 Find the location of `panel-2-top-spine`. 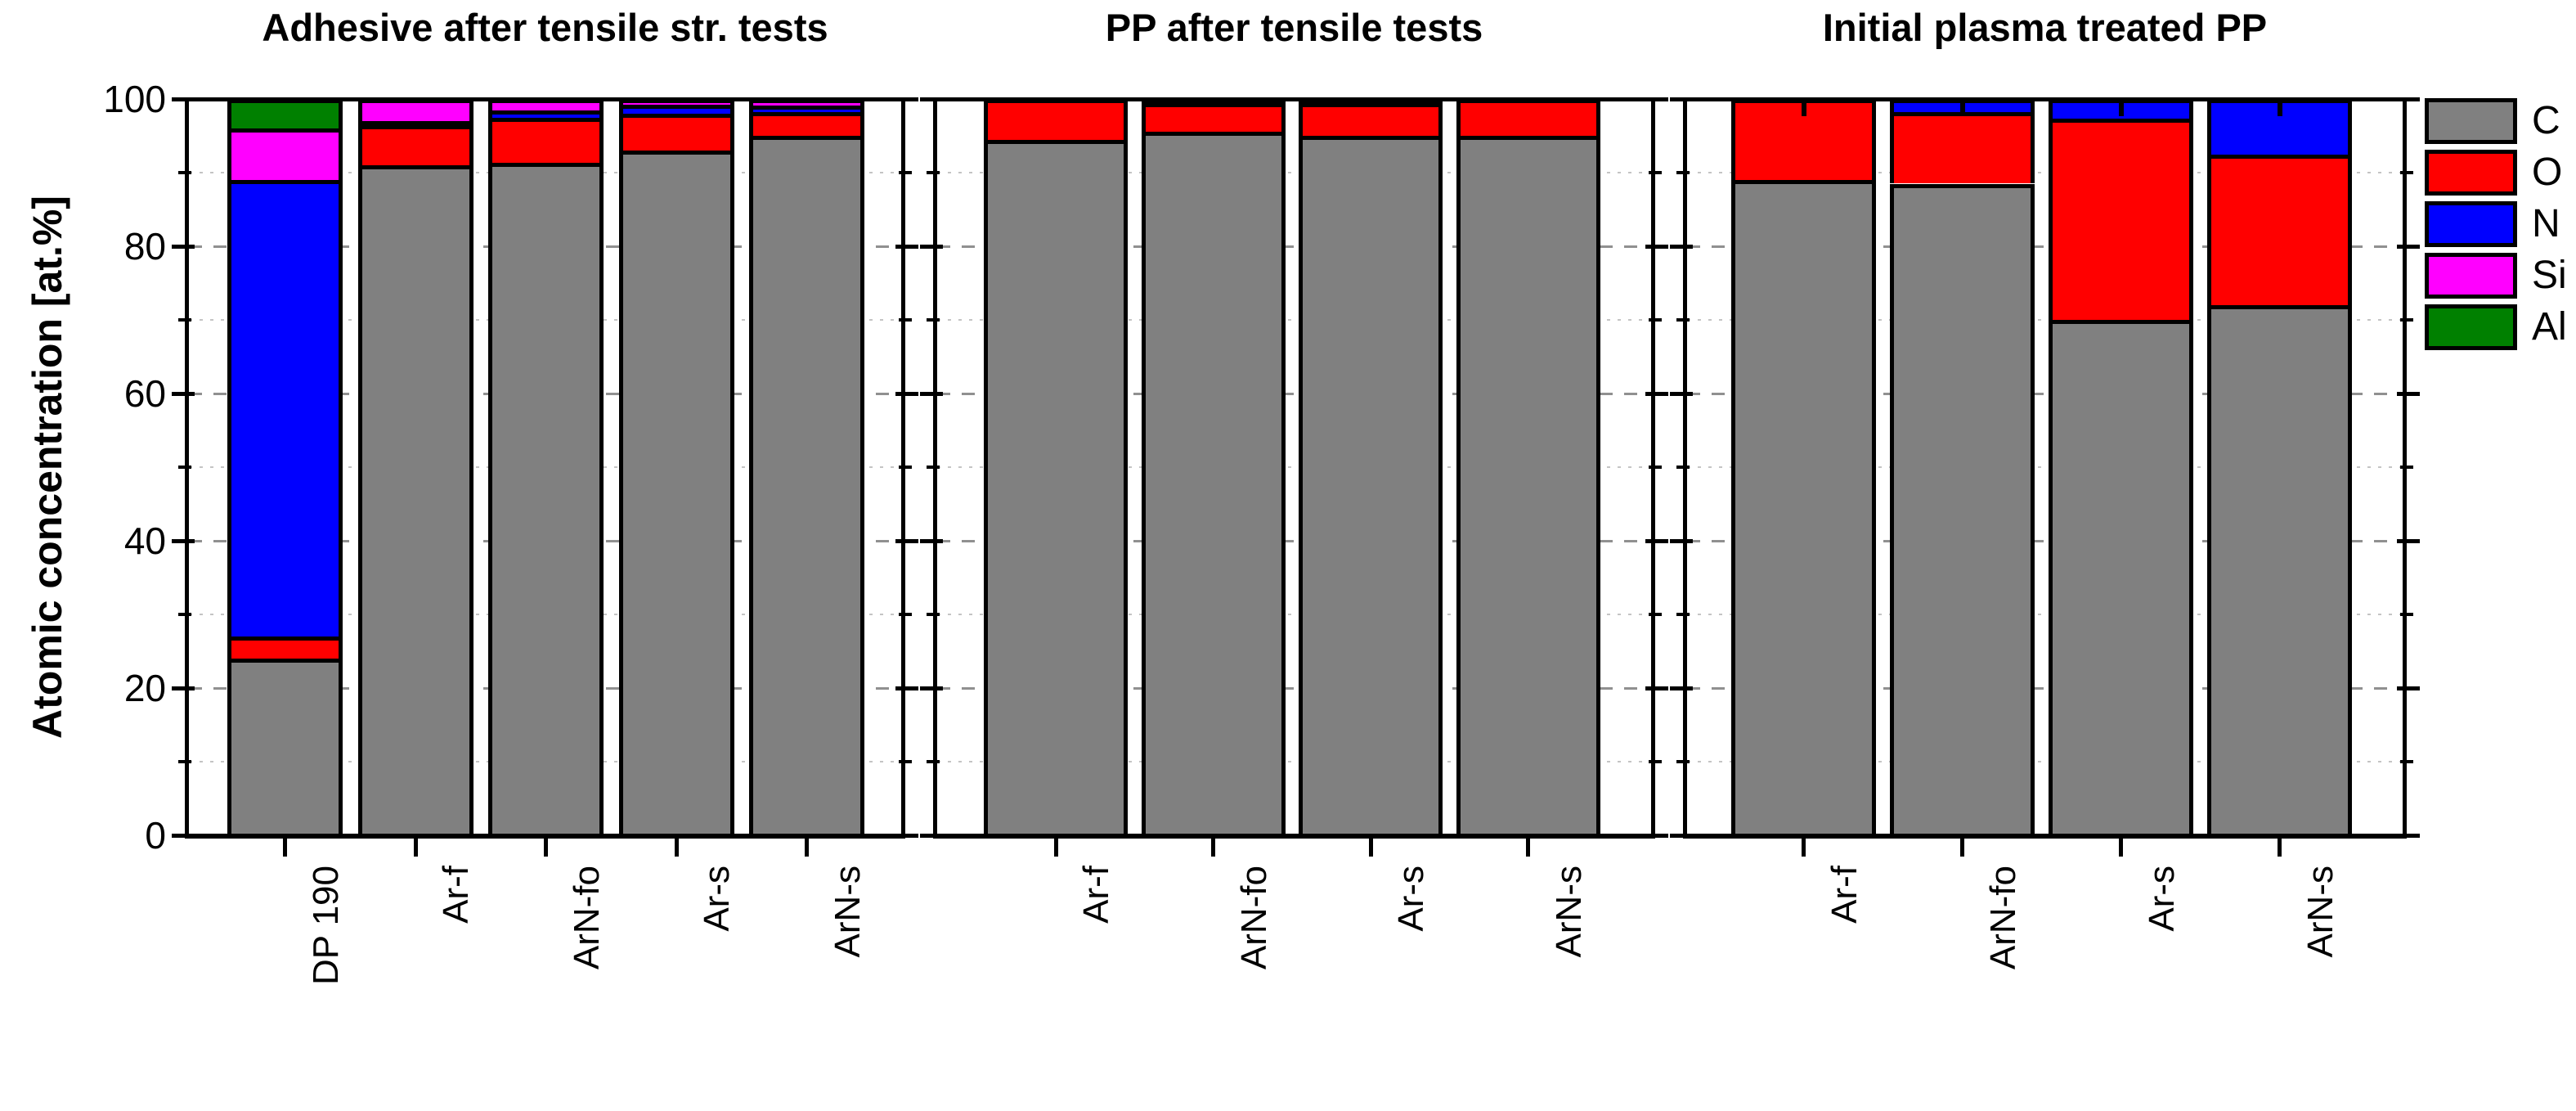

panel-2-top-spine is located at coordinates (2045, 99).